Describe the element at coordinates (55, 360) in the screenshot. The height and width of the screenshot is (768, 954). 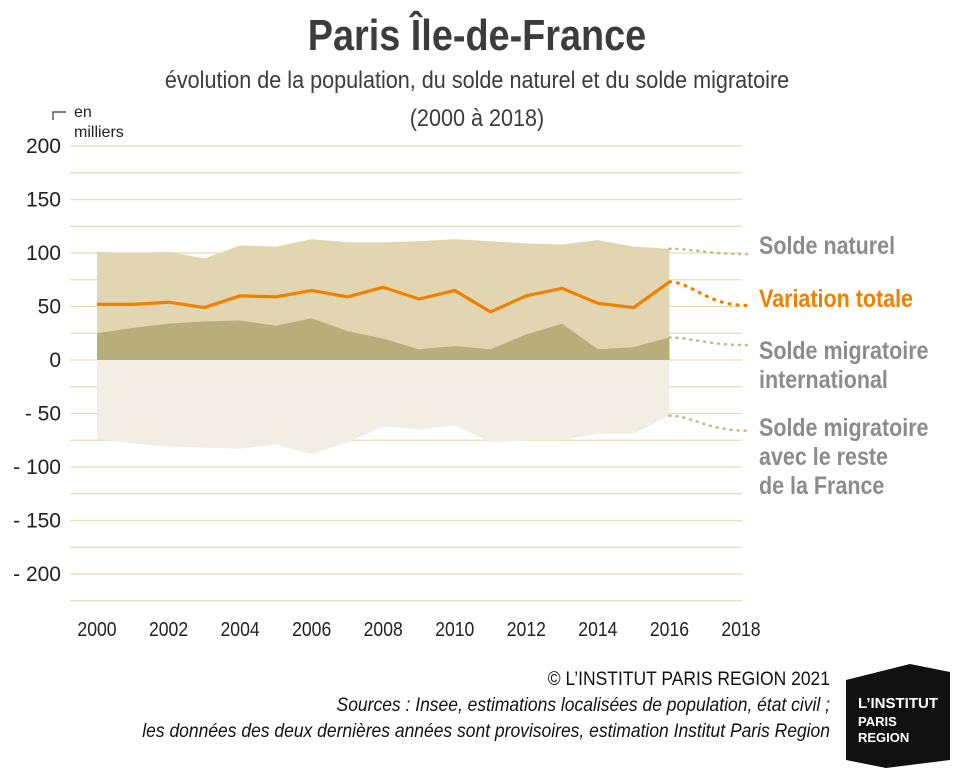
I see `y-tick-label: 0` at that location.